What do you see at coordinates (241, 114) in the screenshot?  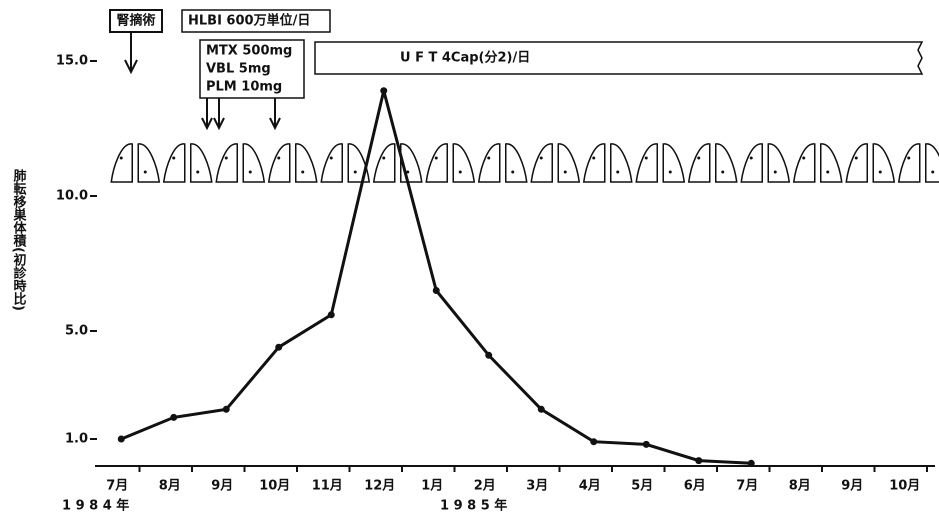 I see `arrows` at bounding box center [241, 114].